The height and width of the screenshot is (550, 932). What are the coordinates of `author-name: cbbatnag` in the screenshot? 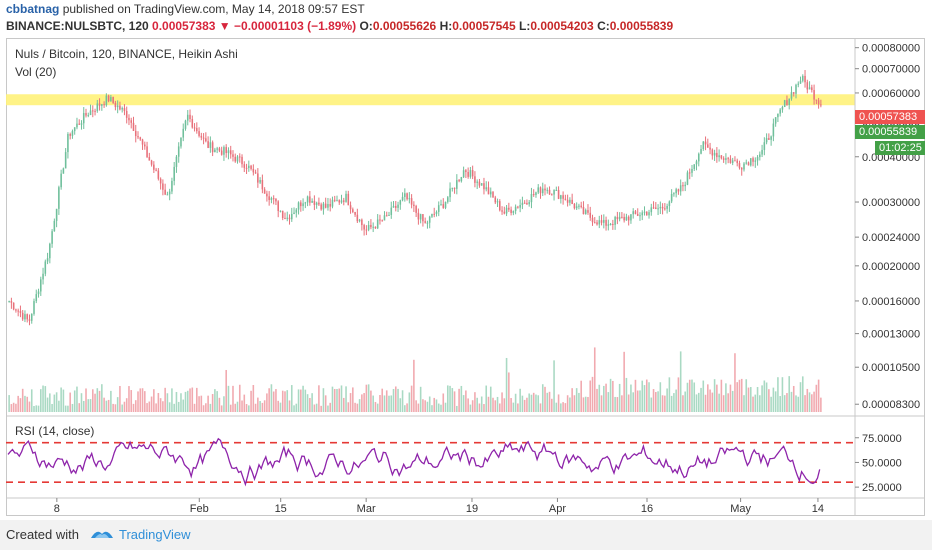 It's located at (33, 9).